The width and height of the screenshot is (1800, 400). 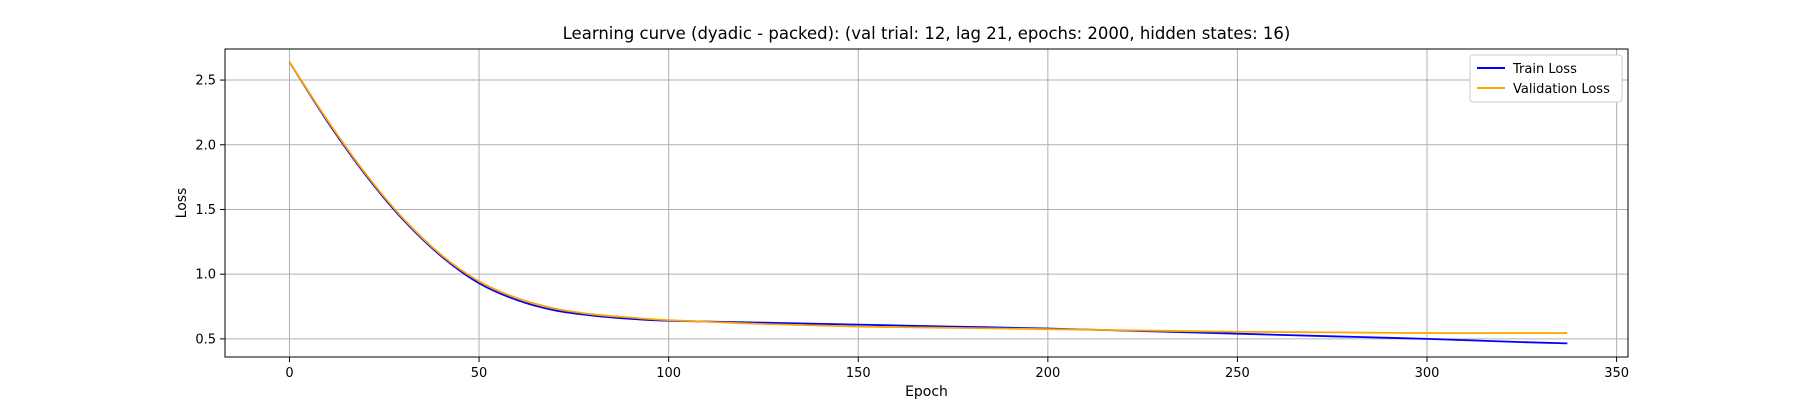 What do you see at coordinates (1047, 373) in the screenshot?
I see `x-tick-label: 200` at bounding box center [1047, 373].